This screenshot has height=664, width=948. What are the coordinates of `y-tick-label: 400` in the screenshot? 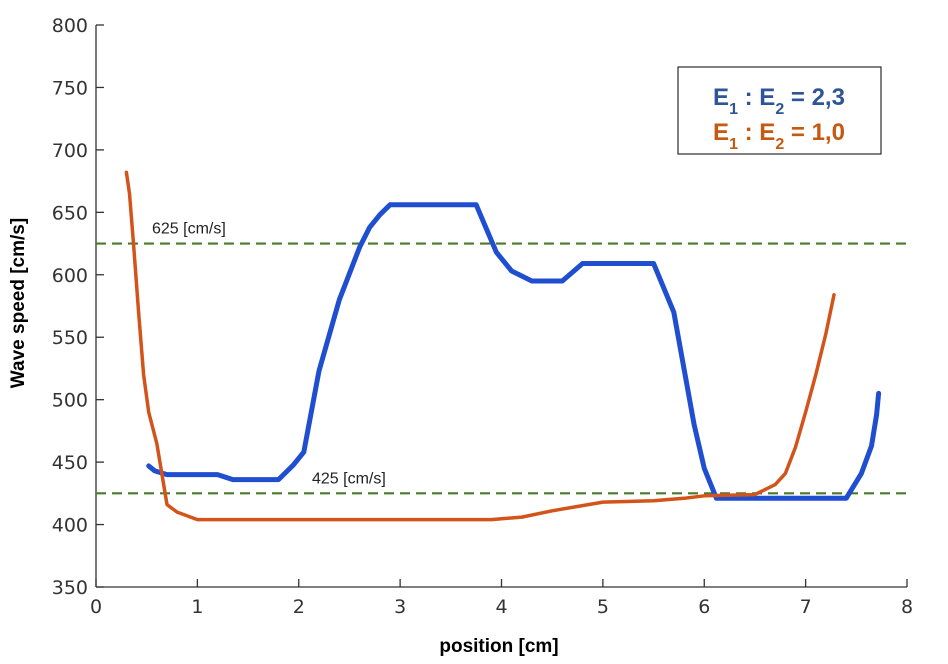 It's located at (70, 526).